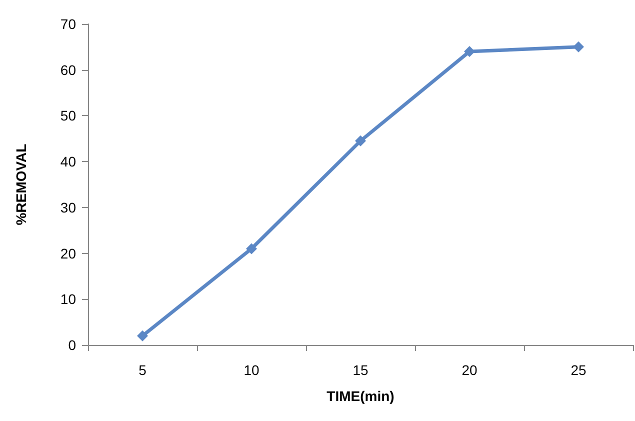  What do you see at coordinates (72, 345) in the screenshot?
I see `y-tick-label: 0` at bounding box center [72, 345].